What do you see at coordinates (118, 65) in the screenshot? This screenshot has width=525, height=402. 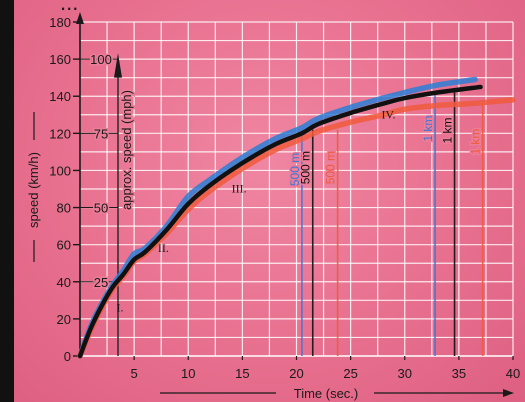 I see `mph-axis-arrow` at bounding box center [118, 65].